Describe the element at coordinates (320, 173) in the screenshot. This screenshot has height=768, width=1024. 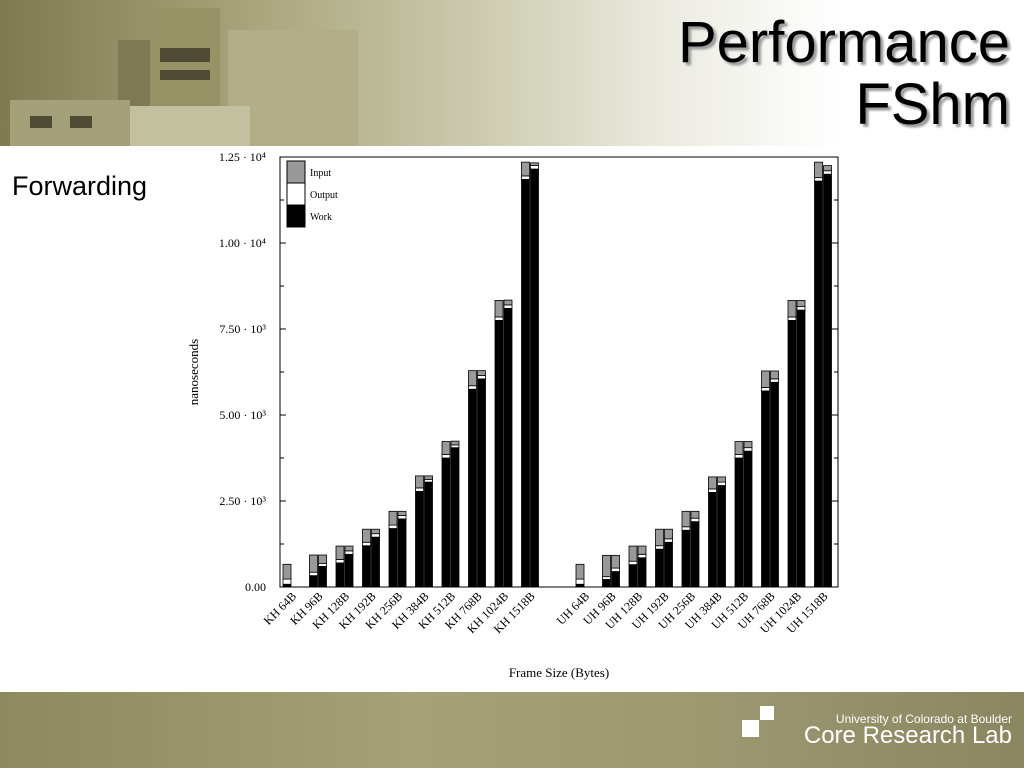
I see `legend-label-input: Input` at that location.